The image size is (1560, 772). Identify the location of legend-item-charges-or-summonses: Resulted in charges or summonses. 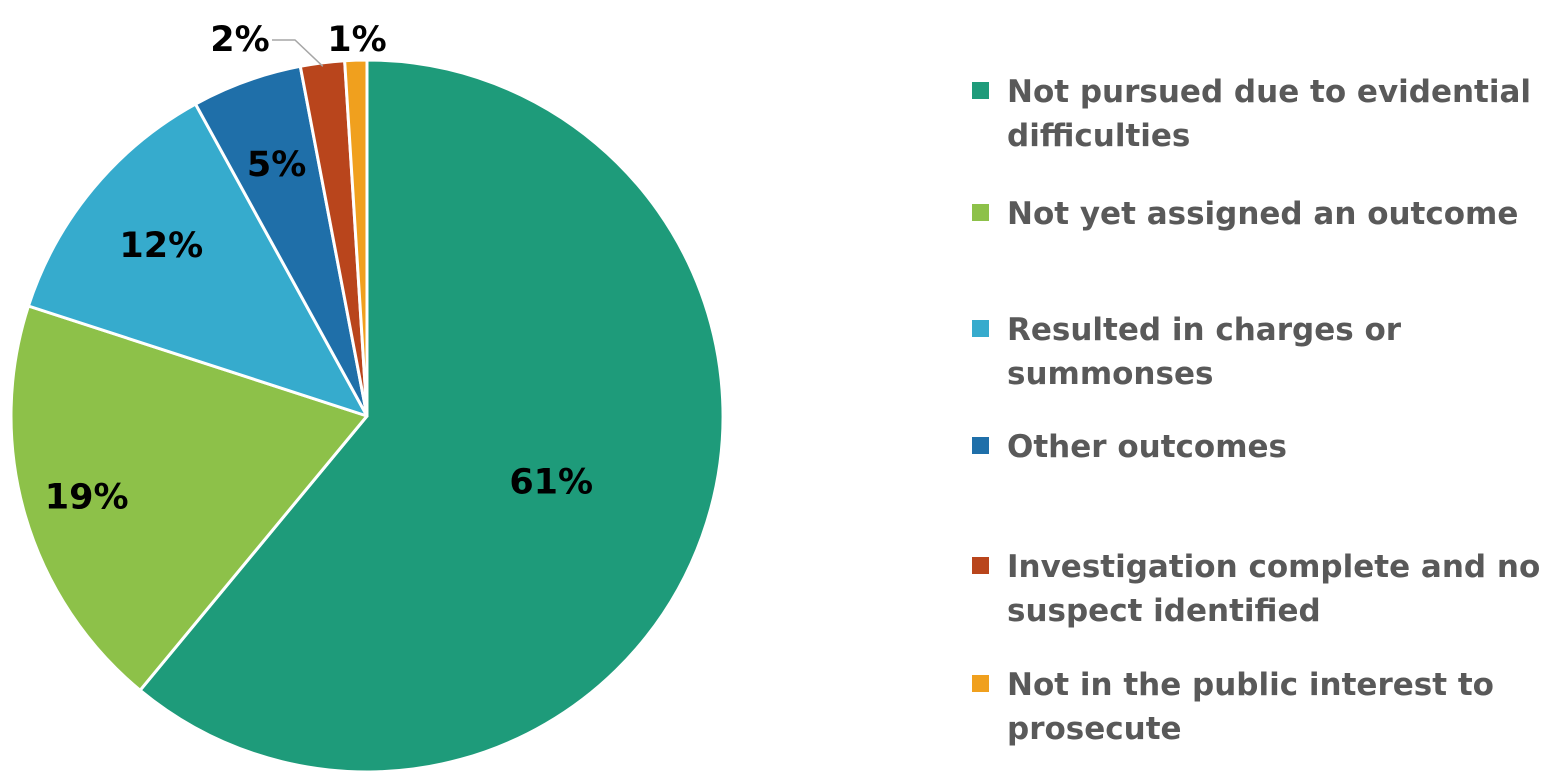
(1189, 352).